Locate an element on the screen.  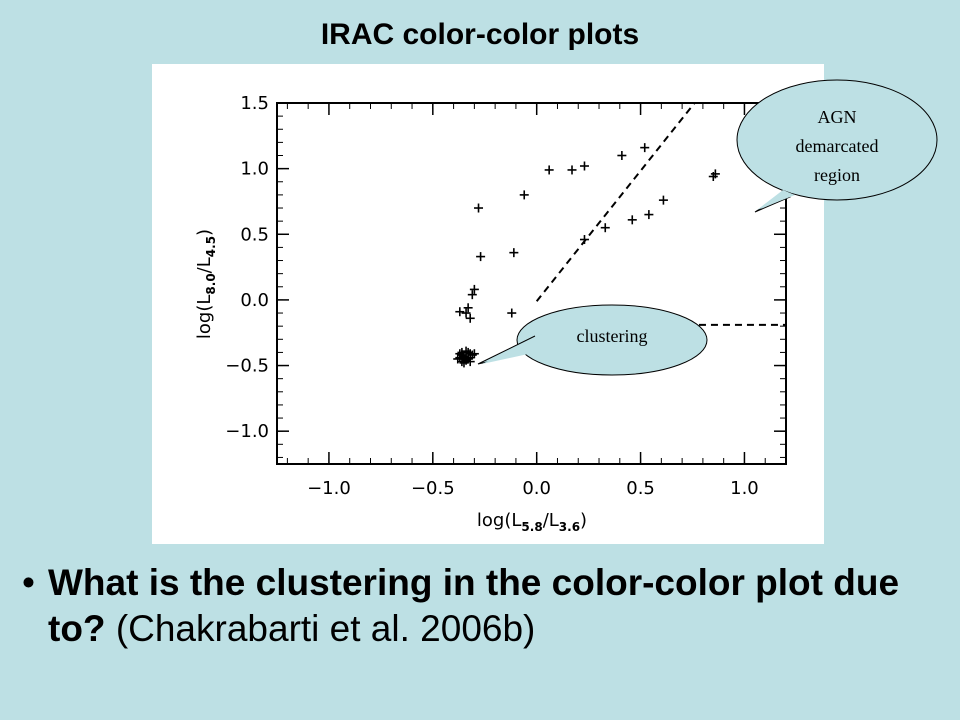
y-tick-label: 0.0 is located at coordinates (254, 300).